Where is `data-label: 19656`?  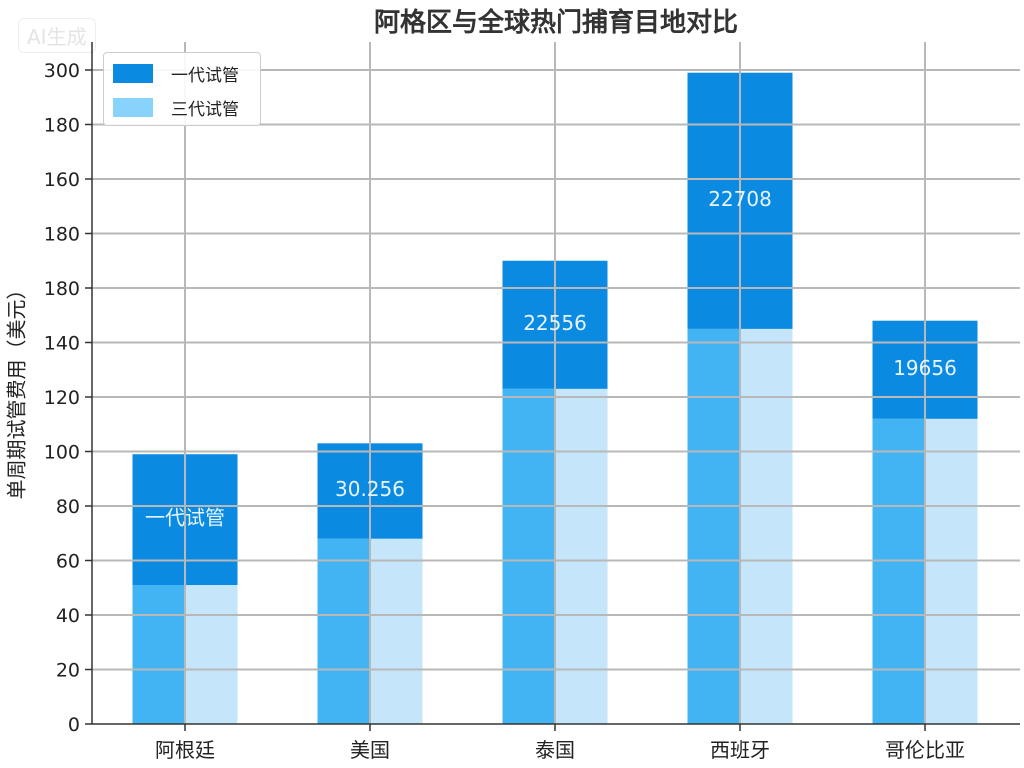 data-label: 19656 is located at coordinates (925, 368).